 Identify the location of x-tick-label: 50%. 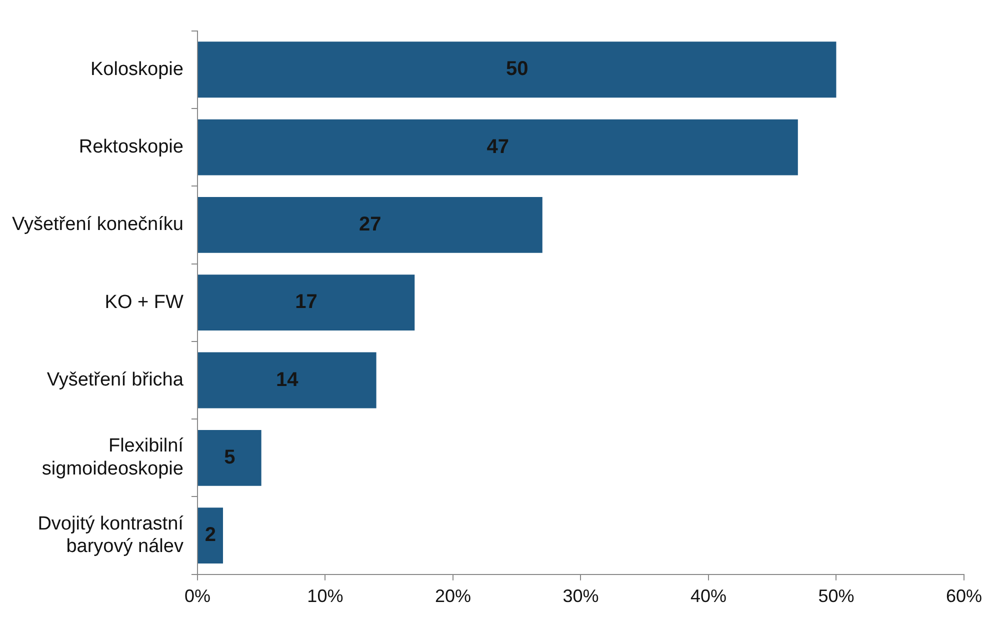
(836, 596).